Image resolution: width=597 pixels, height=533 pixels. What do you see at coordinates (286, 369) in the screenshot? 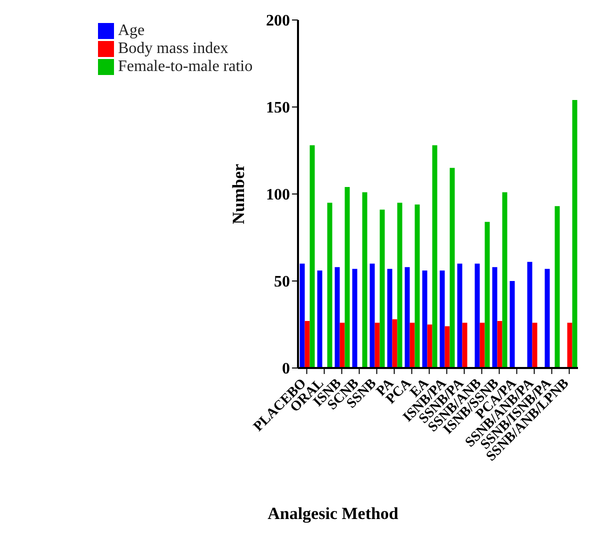
I see `y-tick-label: 0` at bounding box center [286, 369].